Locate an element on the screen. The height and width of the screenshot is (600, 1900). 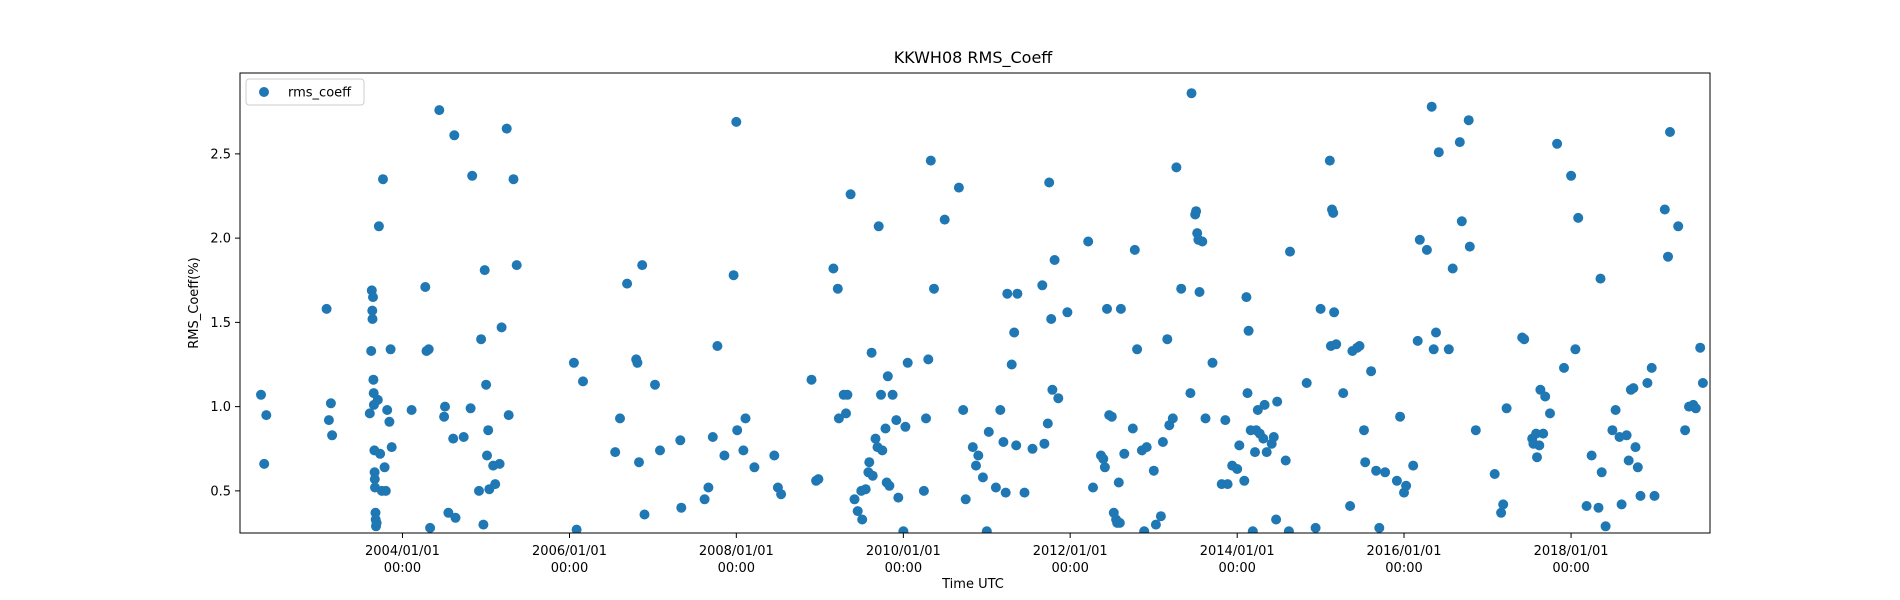
x-tick-label: 2014/01/01 is located at coordinates (1237, 551).